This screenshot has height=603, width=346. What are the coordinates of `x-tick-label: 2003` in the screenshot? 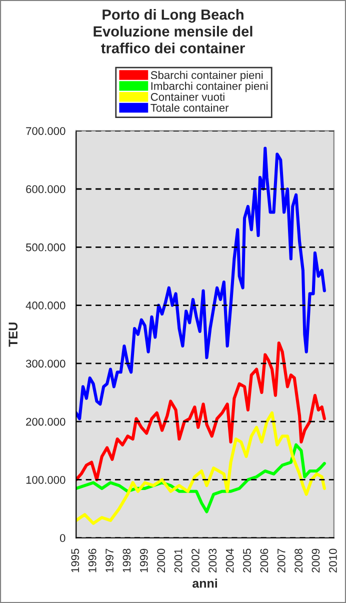 It's located at (212, 560).